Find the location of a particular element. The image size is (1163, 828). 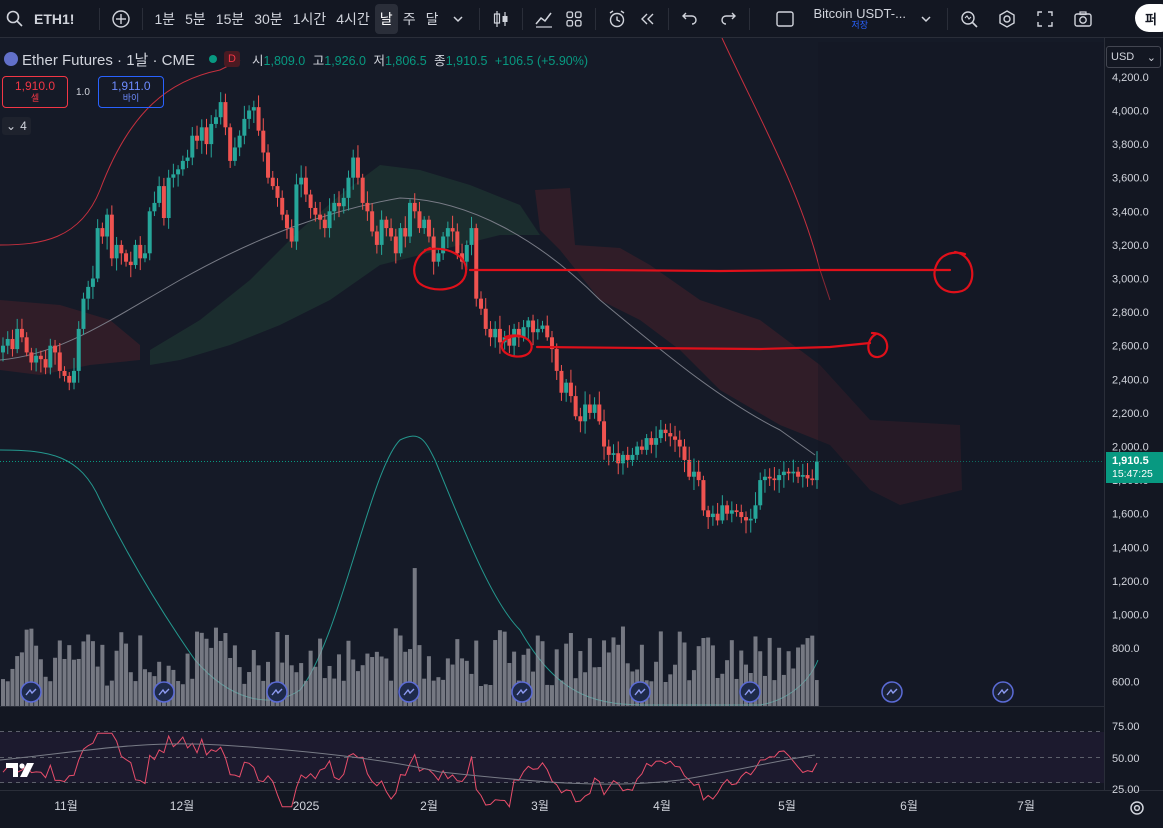

symbol-search-button: ETH1! is located at coordinates (54, 18).